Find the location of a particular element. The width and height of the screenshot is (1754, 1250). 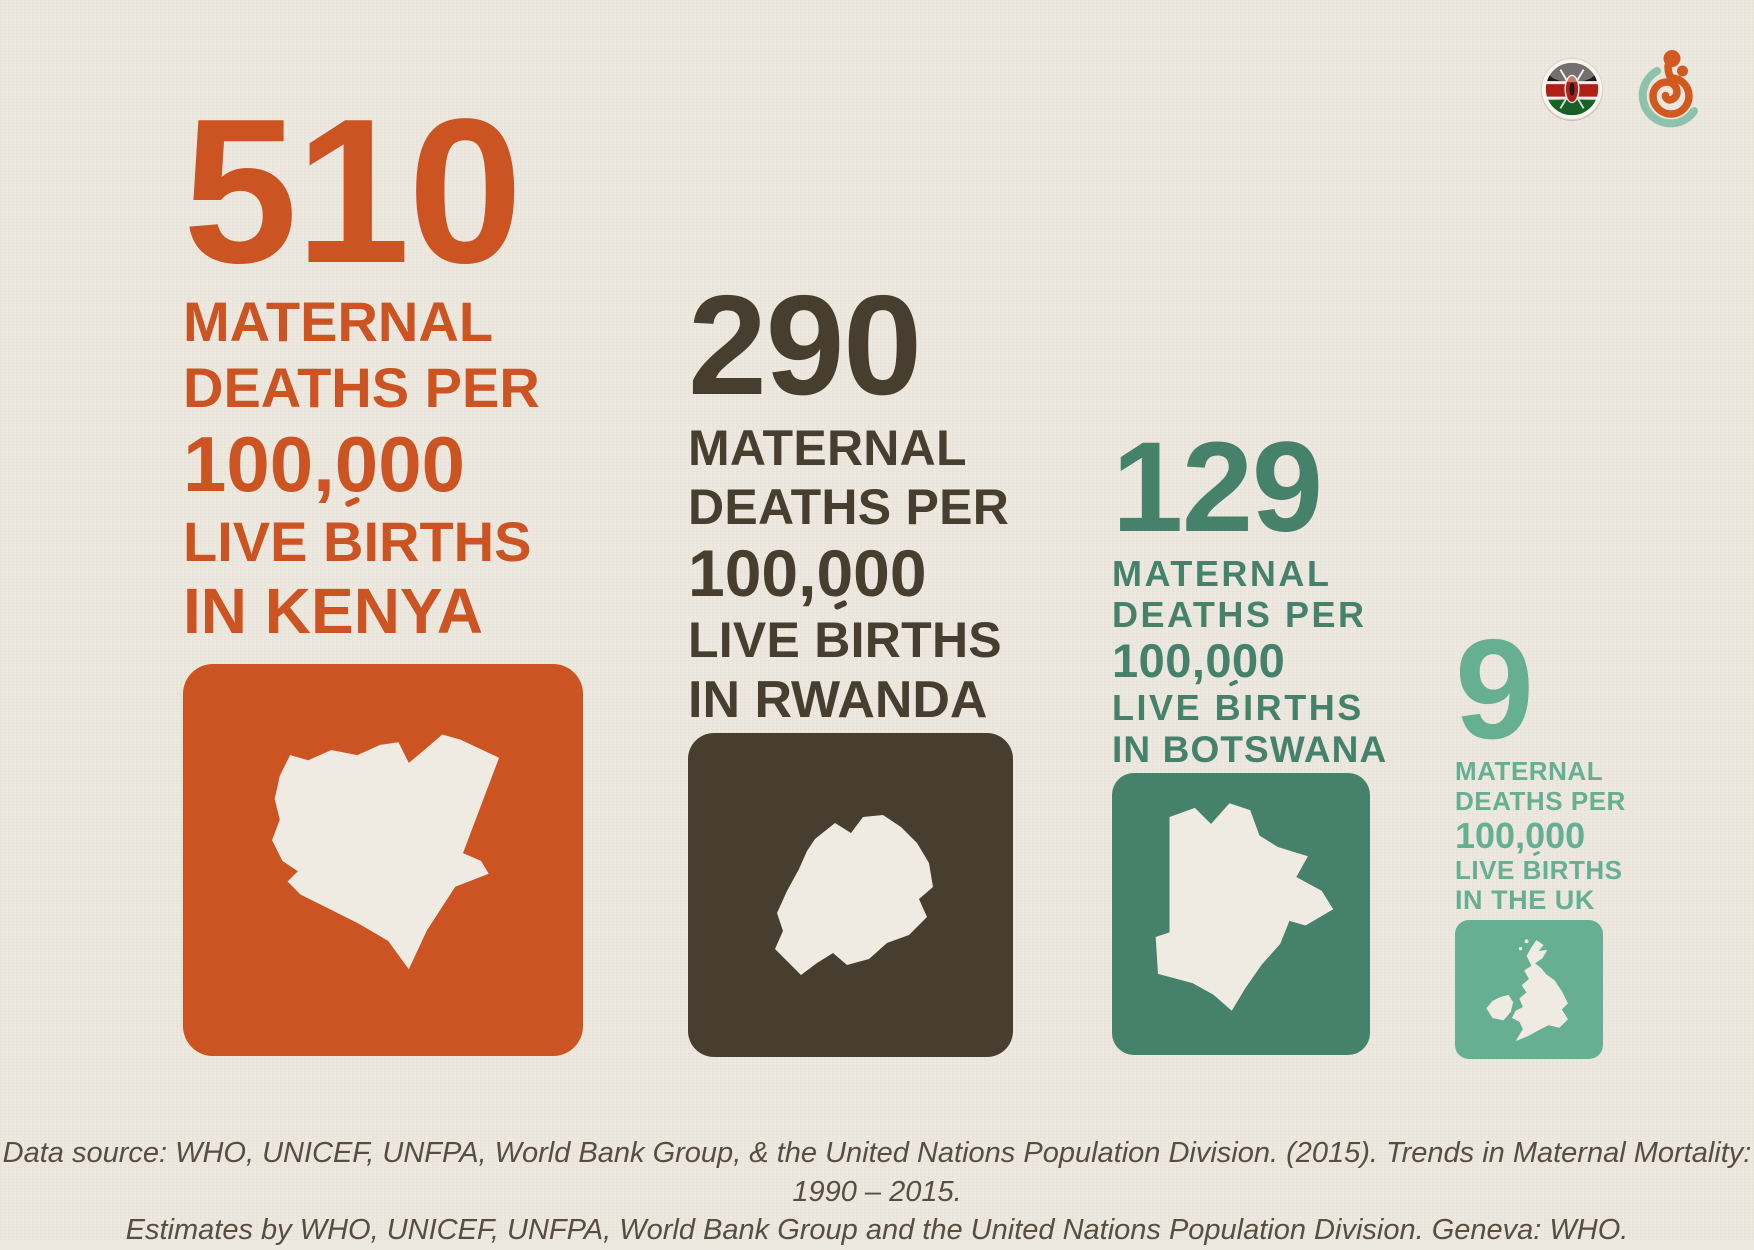

botswana-map-tile is located at coordinates (1241, 913).